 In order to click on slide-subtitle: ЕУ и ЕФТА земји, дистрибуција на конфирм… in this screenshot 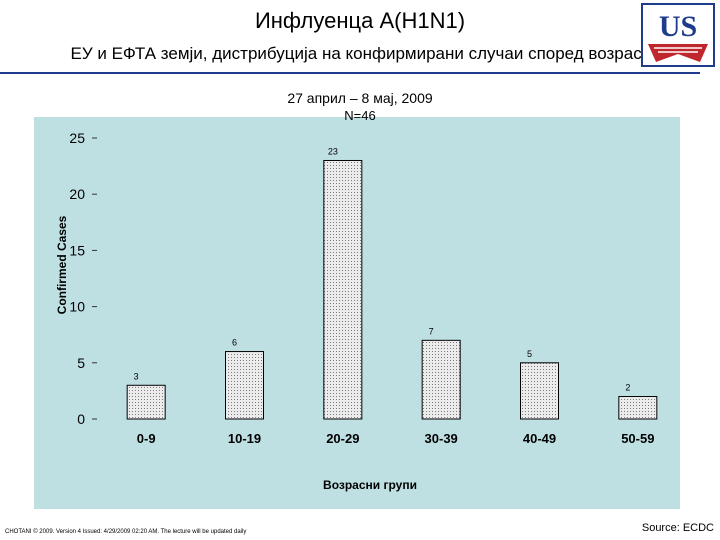, I will do `click(360, 53)`.